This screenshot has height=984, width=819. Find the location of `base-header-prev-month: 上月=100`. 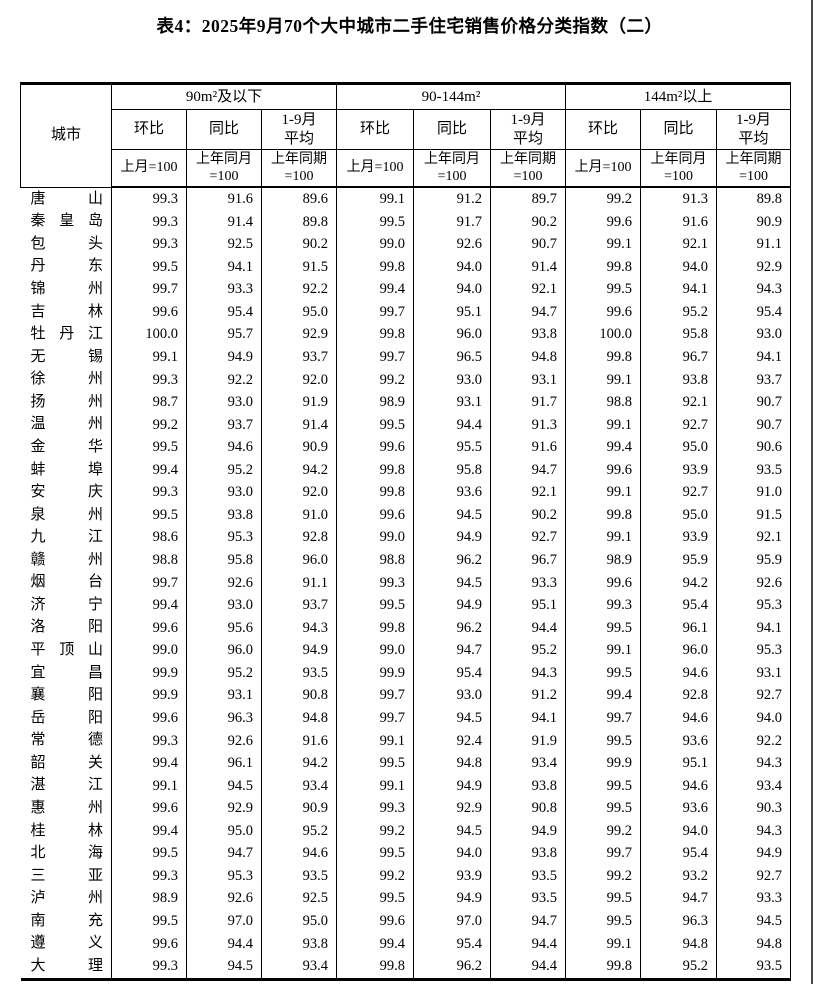

base-header-prev-month: 上月=100 is located at coordinates (149, 168).